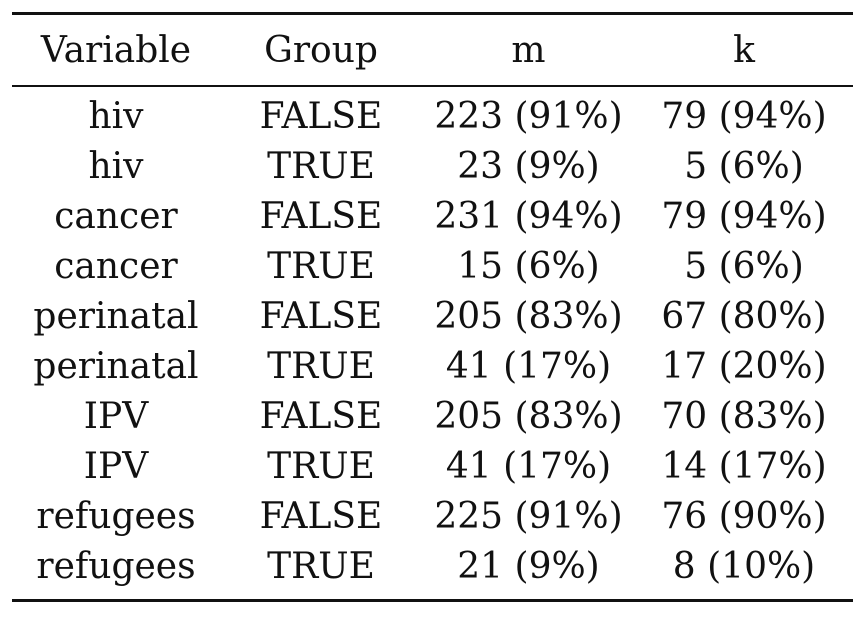  I want to click on cell-m: 231 (94%), so click(528, 216).